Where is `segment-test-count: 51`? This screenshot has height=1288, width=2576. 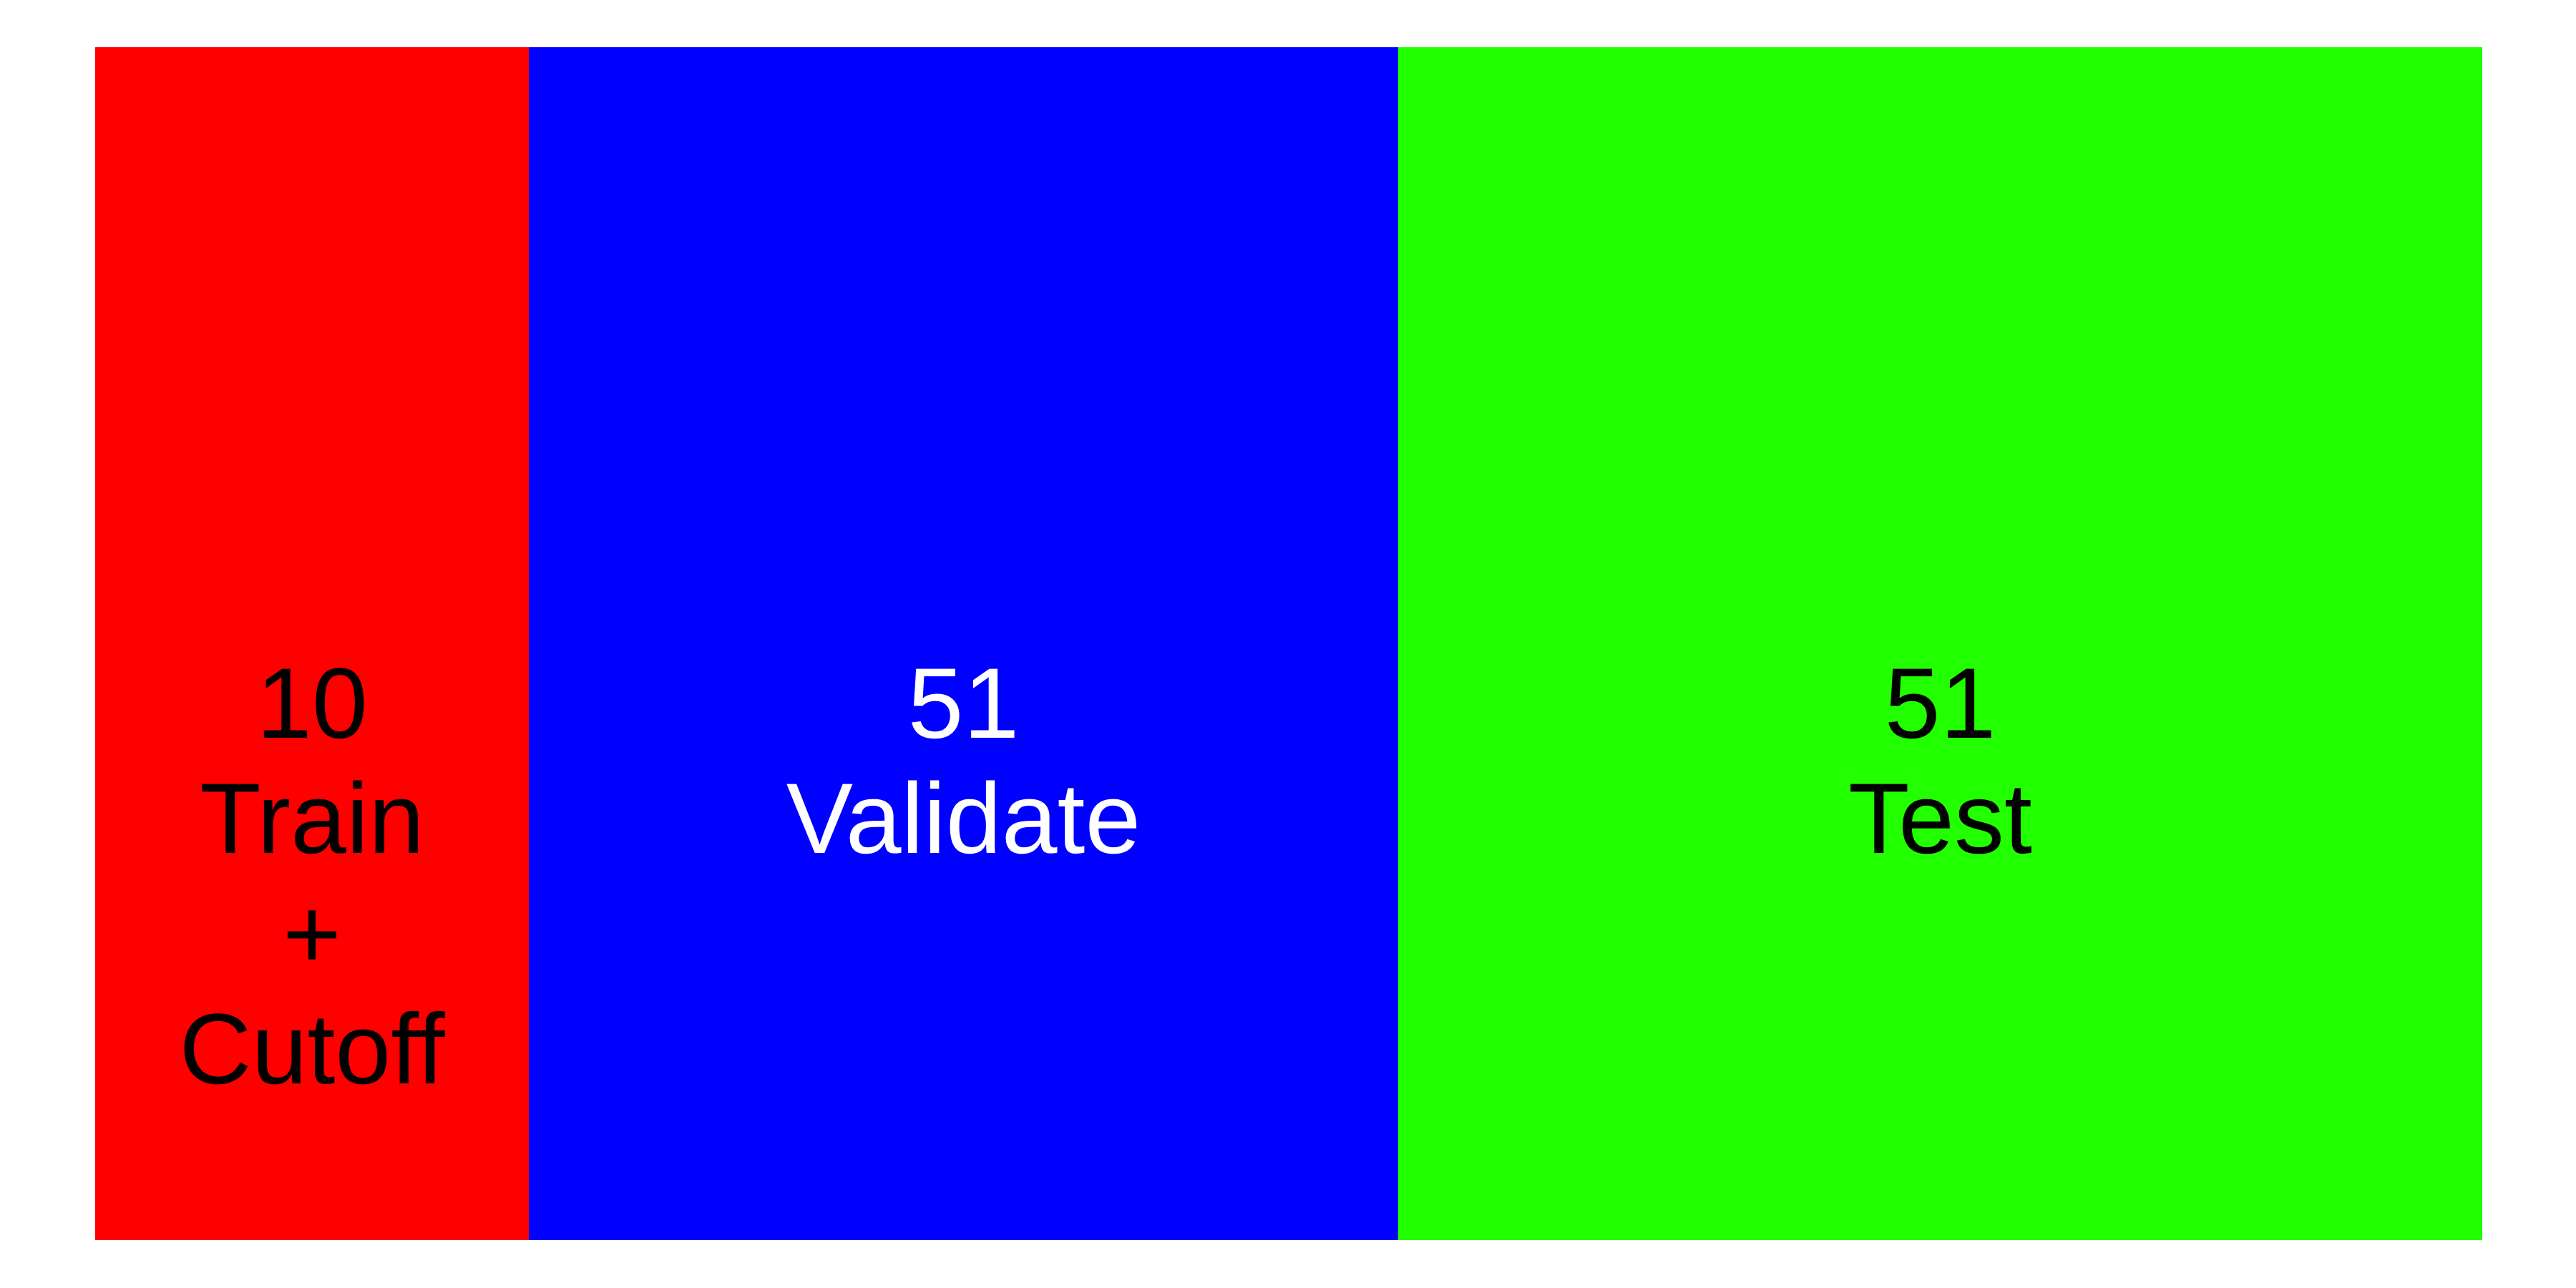 segment-test-count: 51 is located at coordinates (1940, 703).